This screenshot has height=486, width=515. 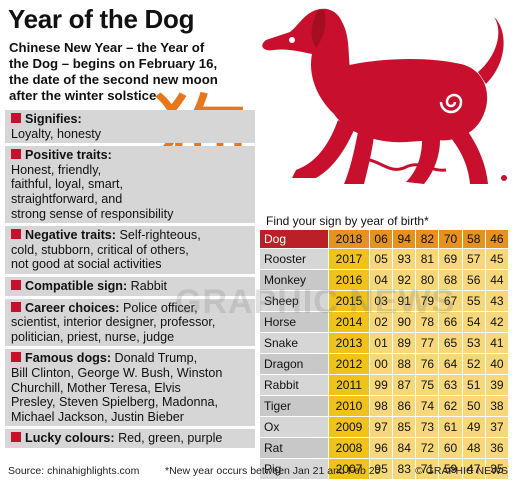 I want to click on year-cell: 64, so click(x=450, y=364).